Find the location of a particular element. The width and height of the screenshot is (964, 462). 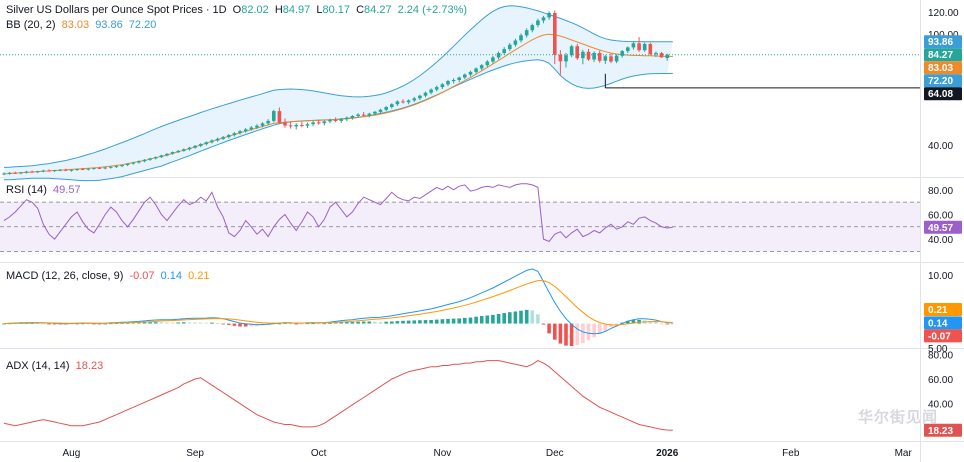

adx-legend: ADX (14, 14) 18.23 is located at coordinates (56, 366).